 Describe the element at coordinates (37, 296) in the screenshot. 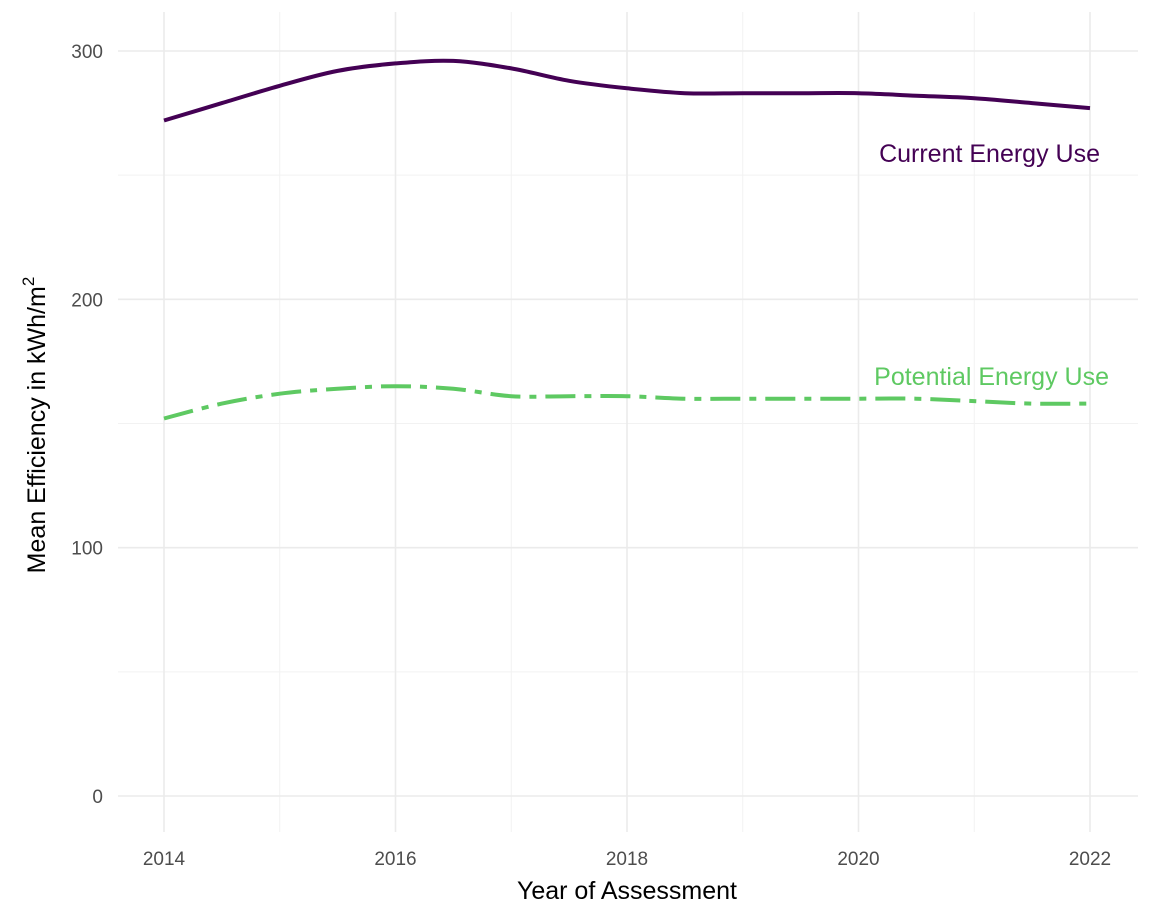

I see `y-axis-title-unit: m` at that location.